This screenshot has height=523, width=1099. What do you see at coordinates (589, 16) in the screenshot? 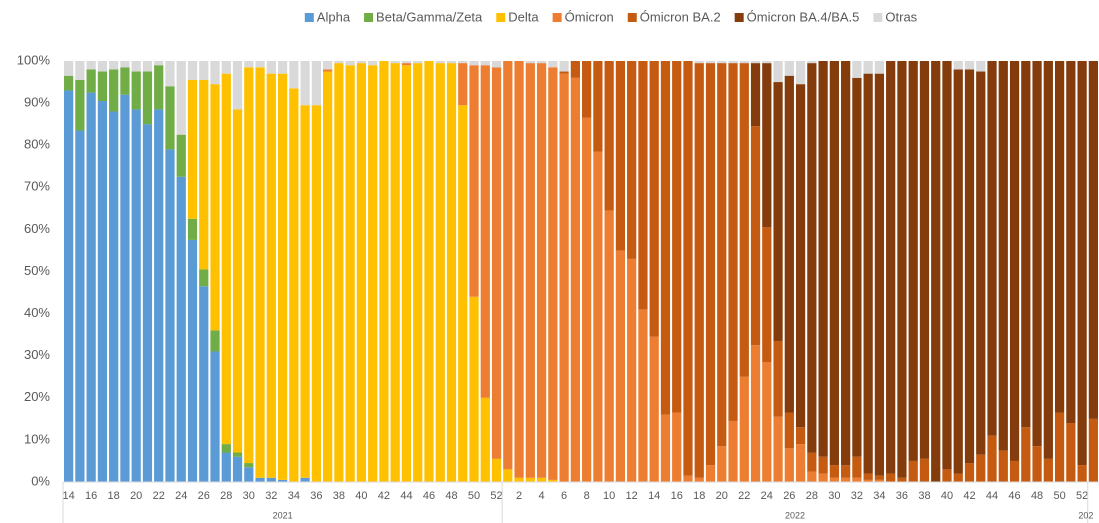
I see `legend-label: Ómicron` at bounding box center [589, 16].